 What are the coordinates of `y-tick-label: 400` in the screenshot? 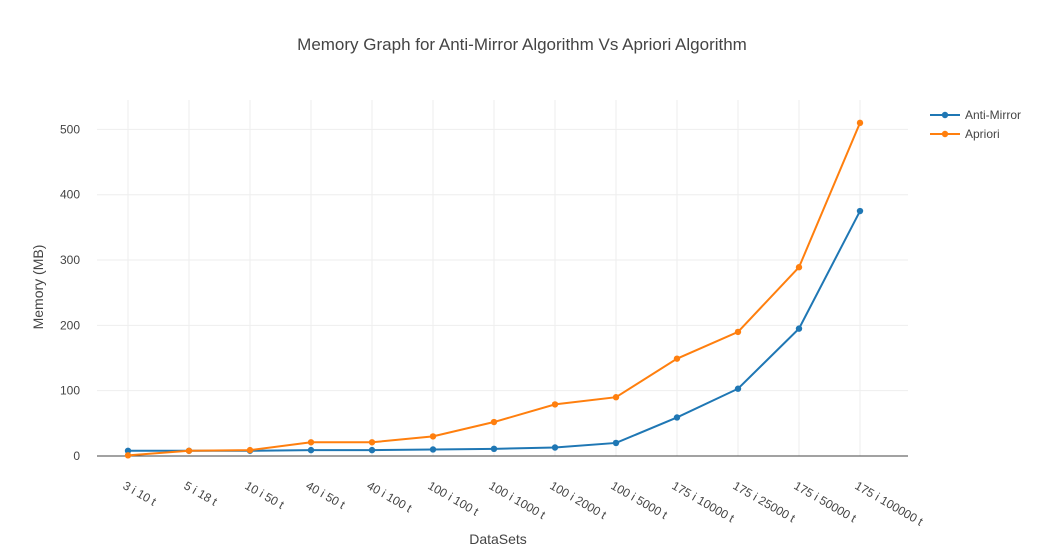 It's located at (70, 195).